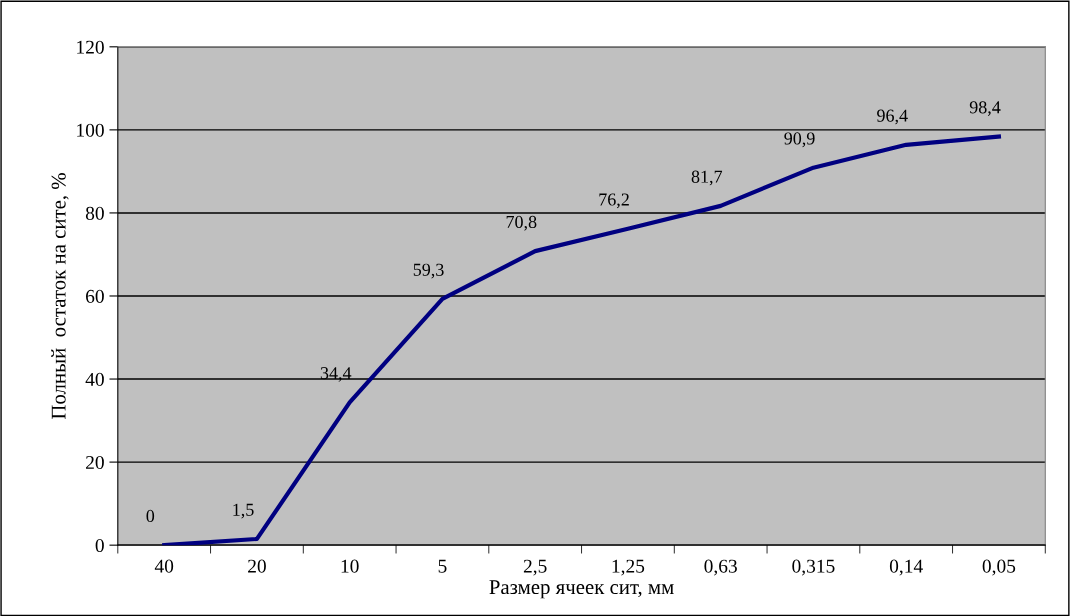  Describe the element at coordinates (813, 567) in the screenshot. I see `x-tick-label: 0,315` at that location.